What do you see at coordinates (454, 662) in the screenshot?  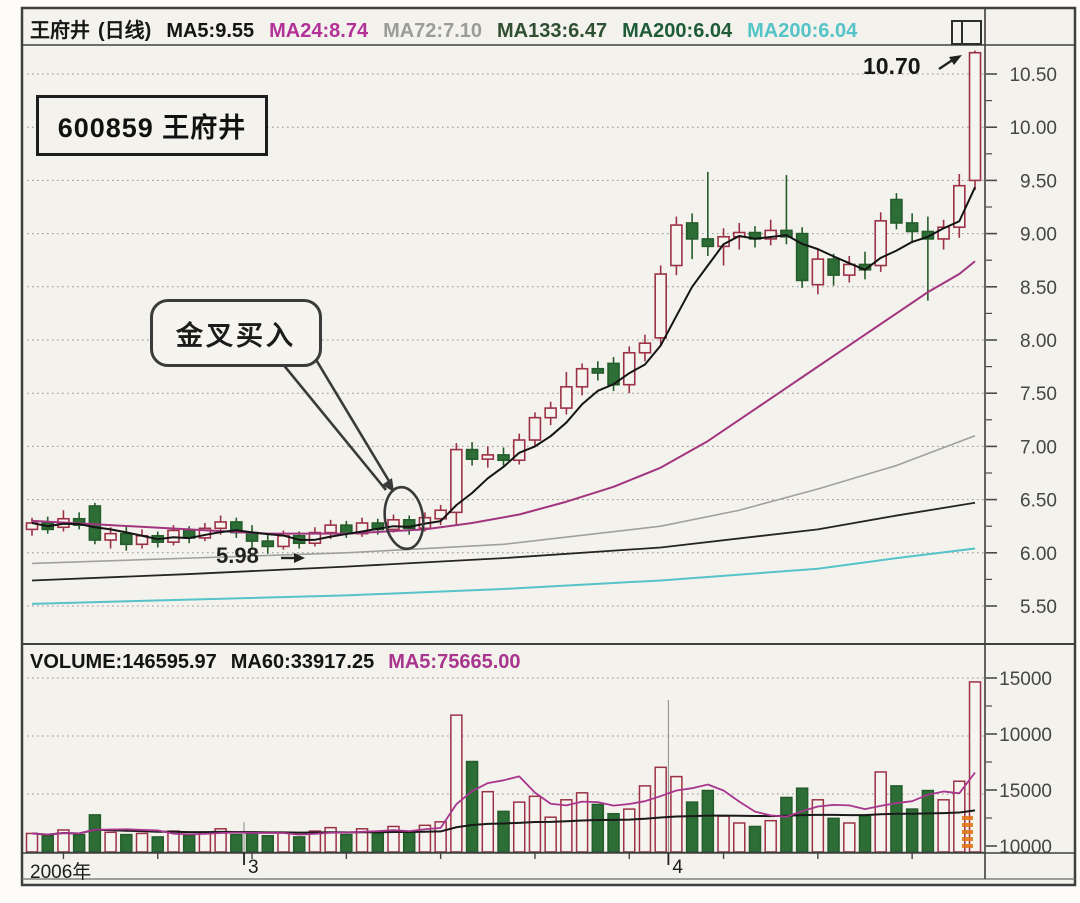 I see `ma-value-label: MA5:75665.00` at bounding box center [454, 662].